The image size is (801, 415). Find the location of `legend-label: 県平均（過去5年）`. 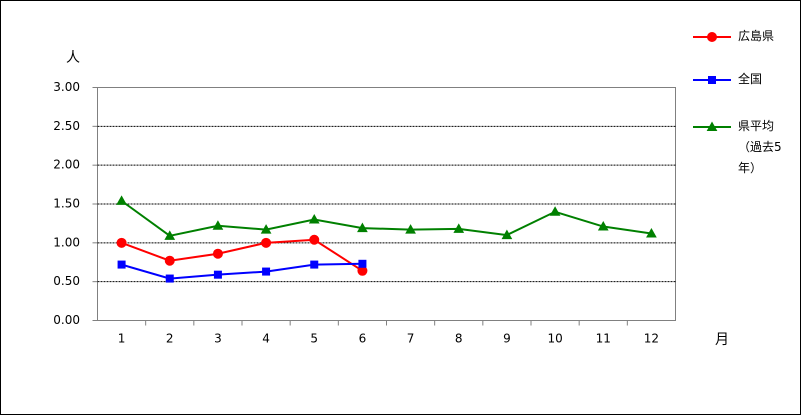

legend-label: 県平均（過去5年） is located at coordinates (760, 147).